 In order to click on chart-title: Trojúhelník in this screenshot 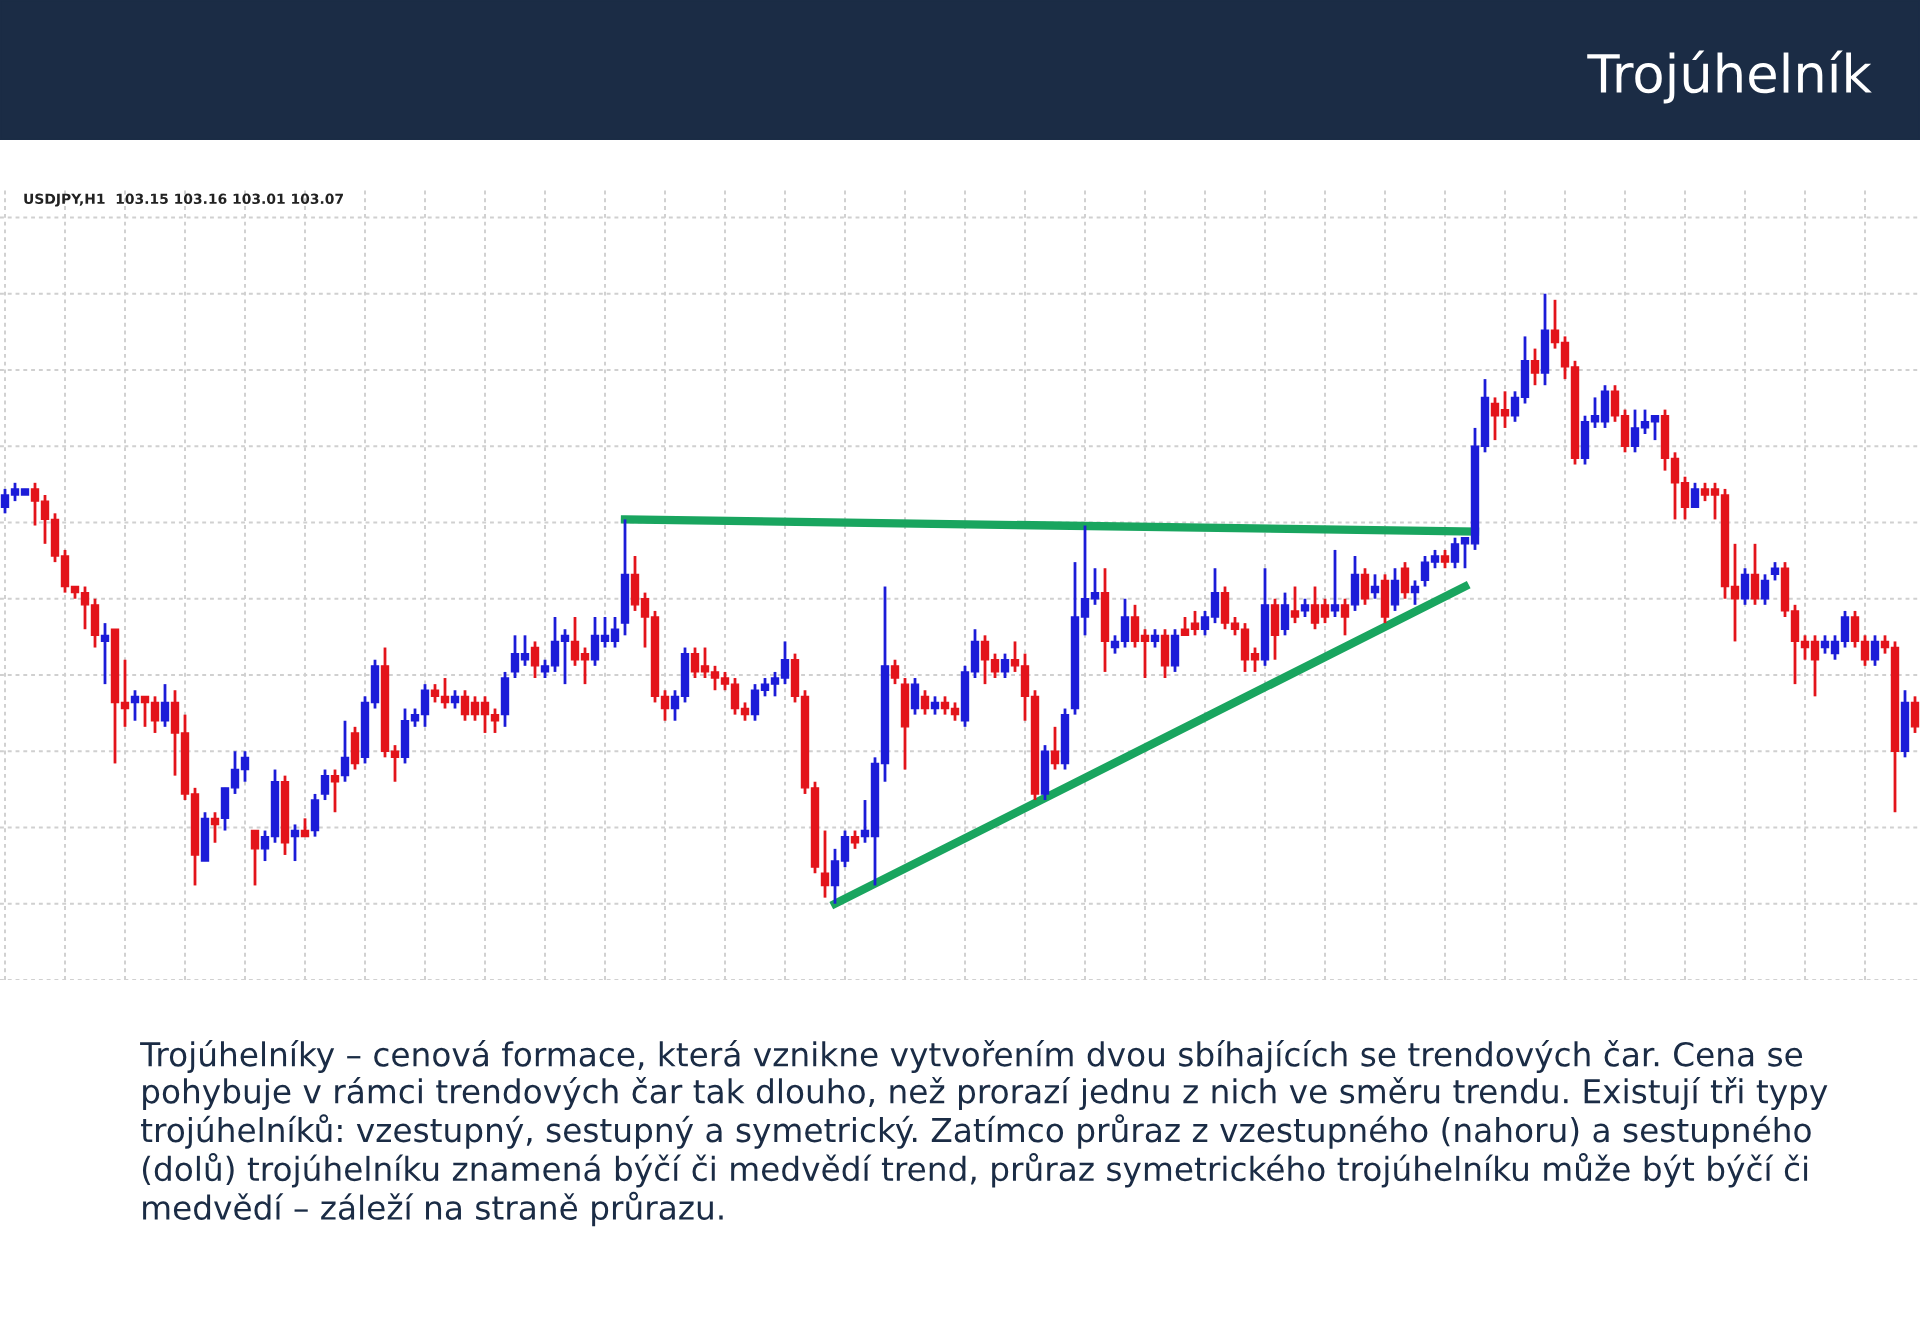, I will do `click(1729, 77)`.